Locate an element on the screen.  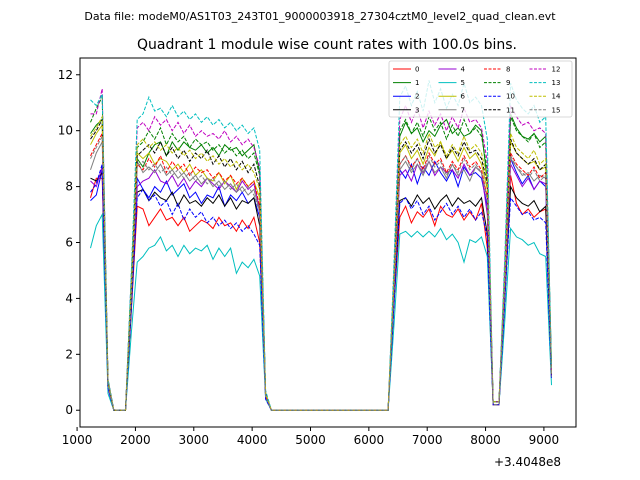
legend-label-12: 12 is located at coordinates (556, 70).